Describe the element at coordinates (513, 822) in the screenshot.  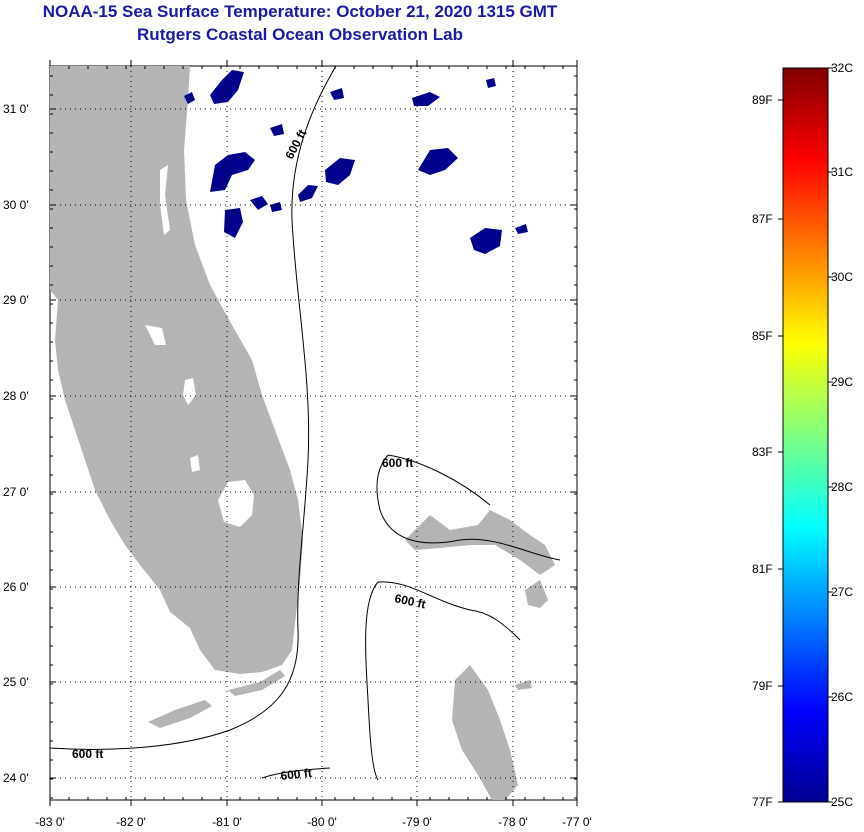
I see `lon-label: -78 0'` at that location.